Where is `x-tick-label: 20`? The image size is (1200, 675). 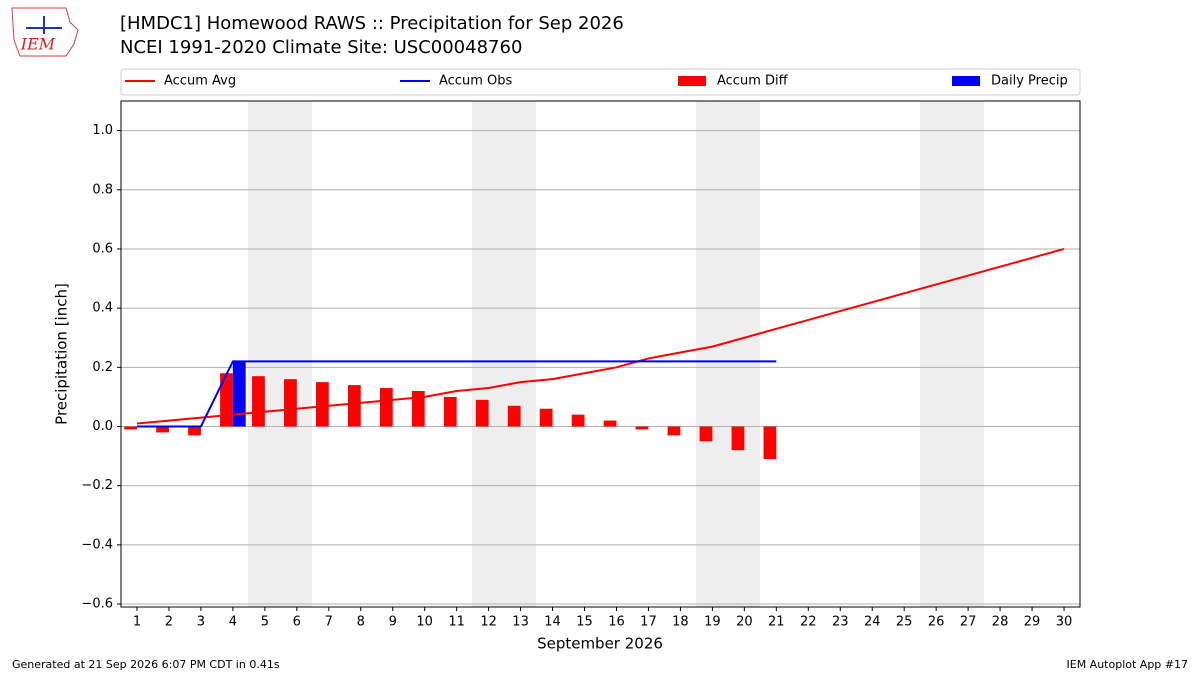
x-tick-label: 20 is located at coordinates (744, 622).